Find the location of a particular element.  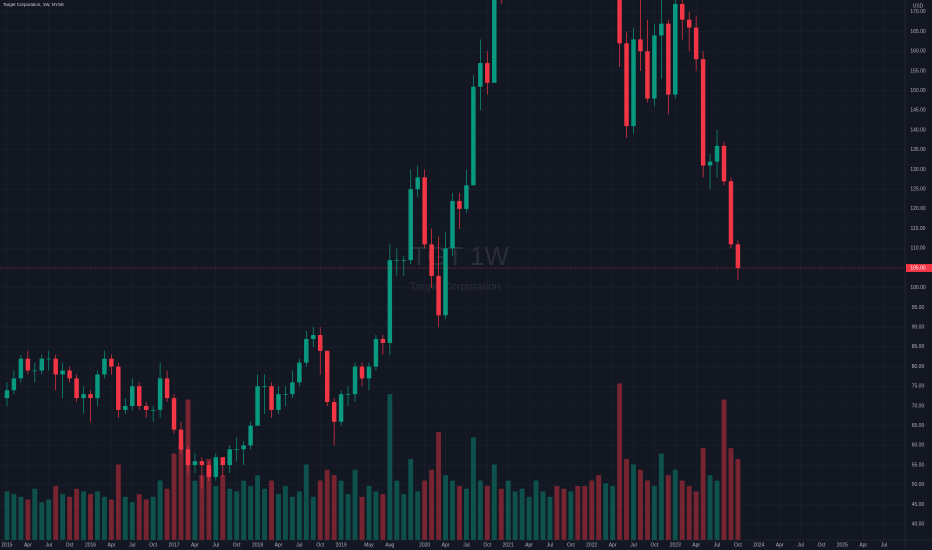

y-tick-label: 80.00 is located at coordinates (918, 367).